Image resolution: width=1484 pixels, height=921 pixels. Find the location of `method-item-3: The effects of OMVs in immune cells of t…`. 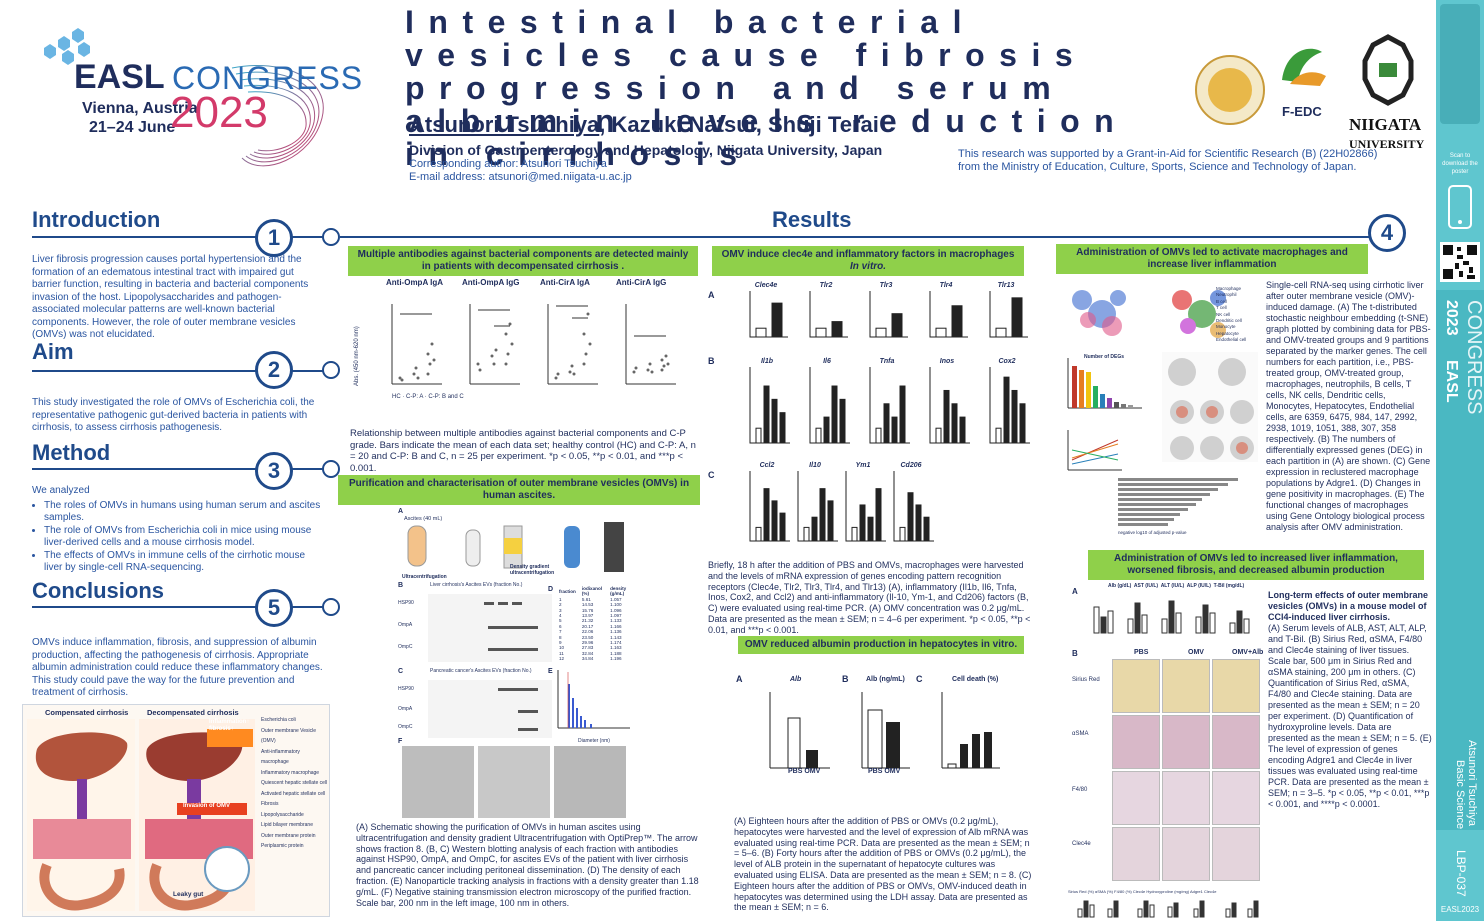

method-item-3: The effects of OMVs in immune cells of t… is located at coordinates (184, 562).